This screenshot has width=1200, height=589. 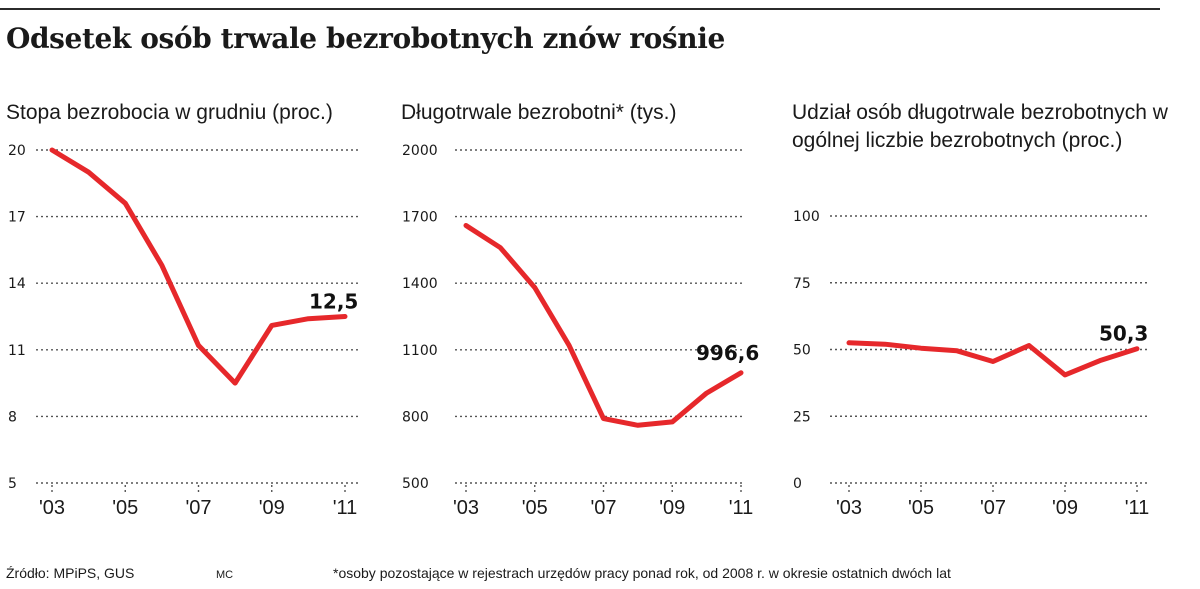 I want to click on y-tick-label: 100, so click(x=806, y=217).